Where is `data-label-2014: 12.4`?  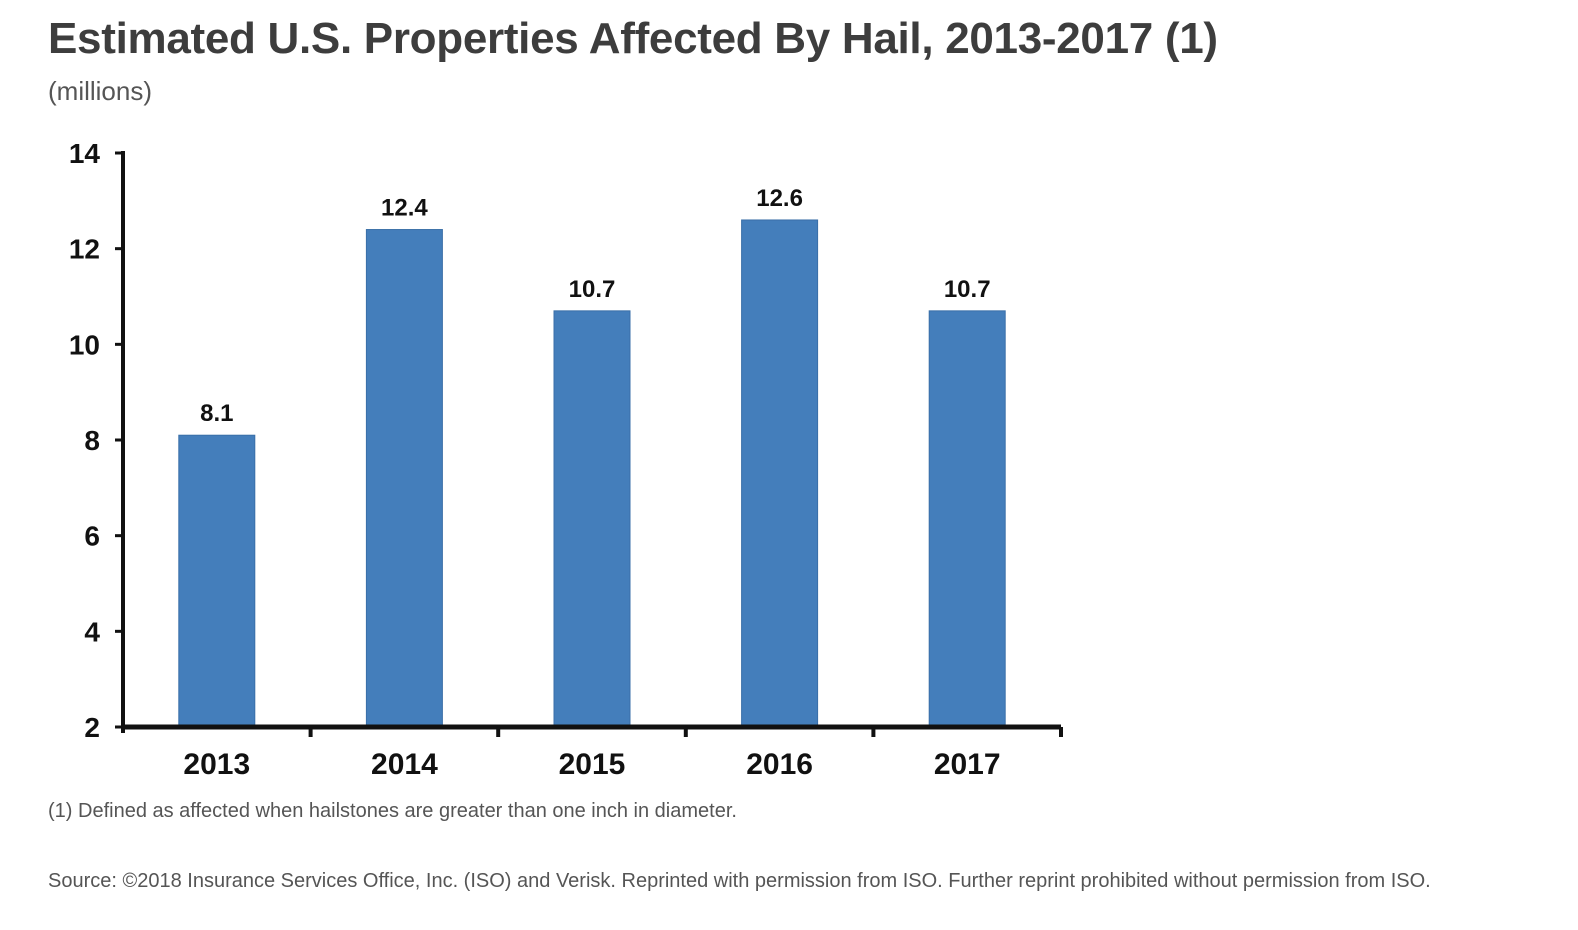
data-label-2014: 12.4 is located at coordinates (404, 208).